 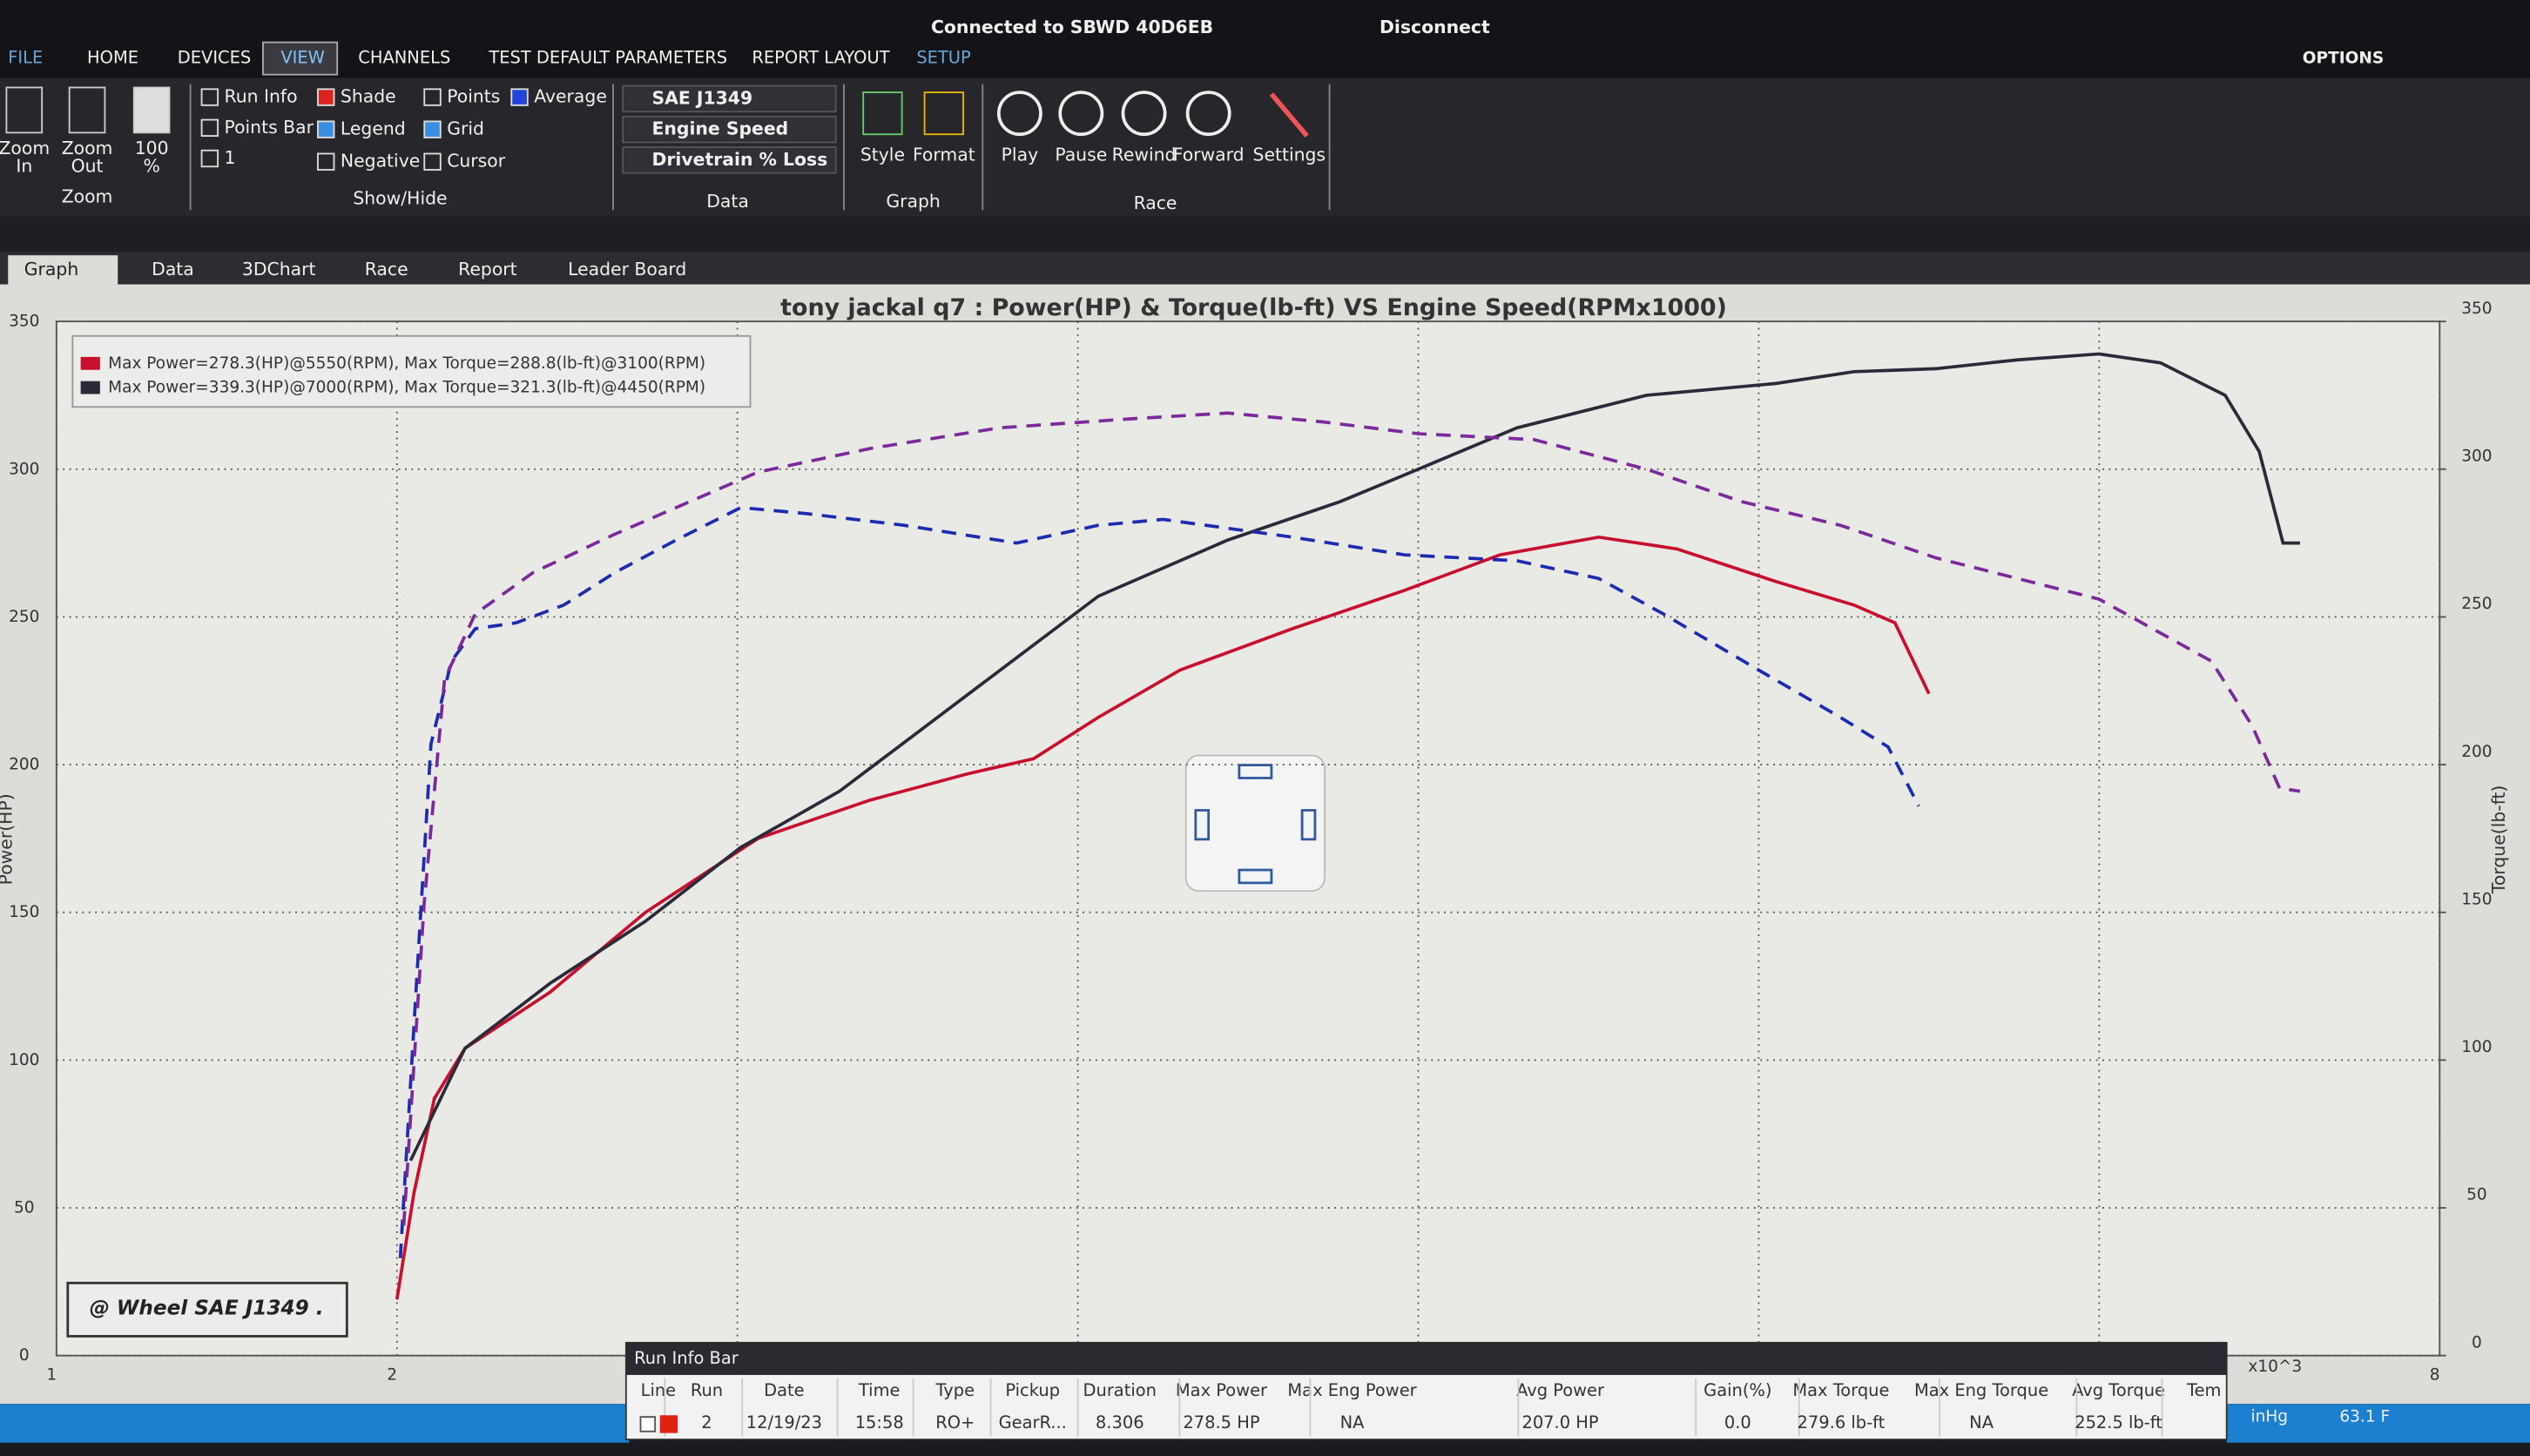 What do you see at coordinates (1255, 876) in the screenshot?
I see `pan-down` at bounding box center [1255, 876].